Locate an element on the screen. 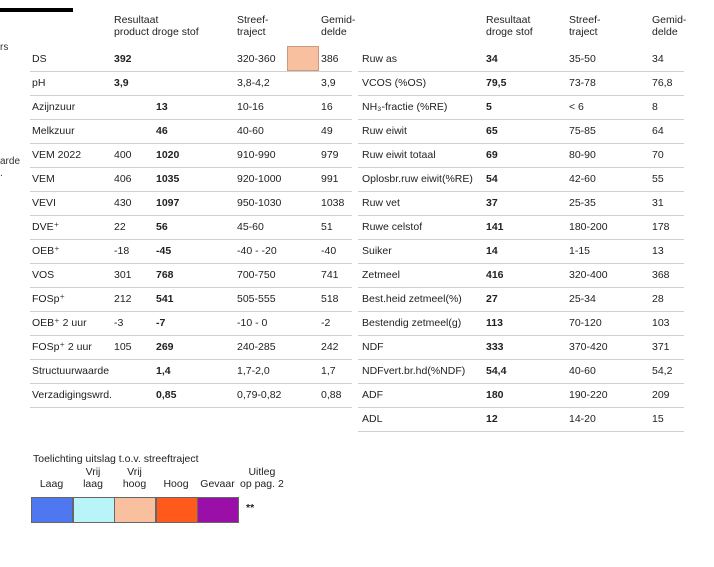  target-range: 45-60 is located at coordinates (250, 227).